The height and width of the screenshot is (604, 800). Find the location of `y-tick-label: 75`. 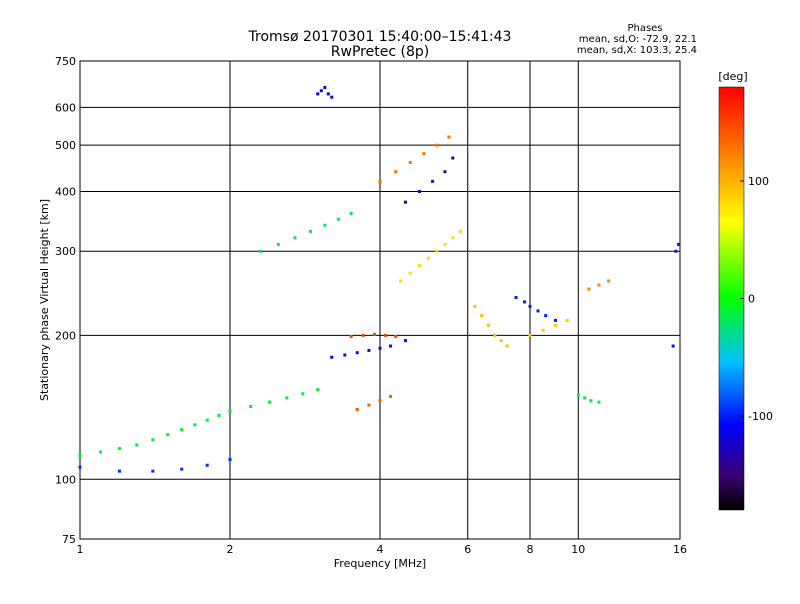

y-tick-label: 75 is located at coordinates (69, 539).